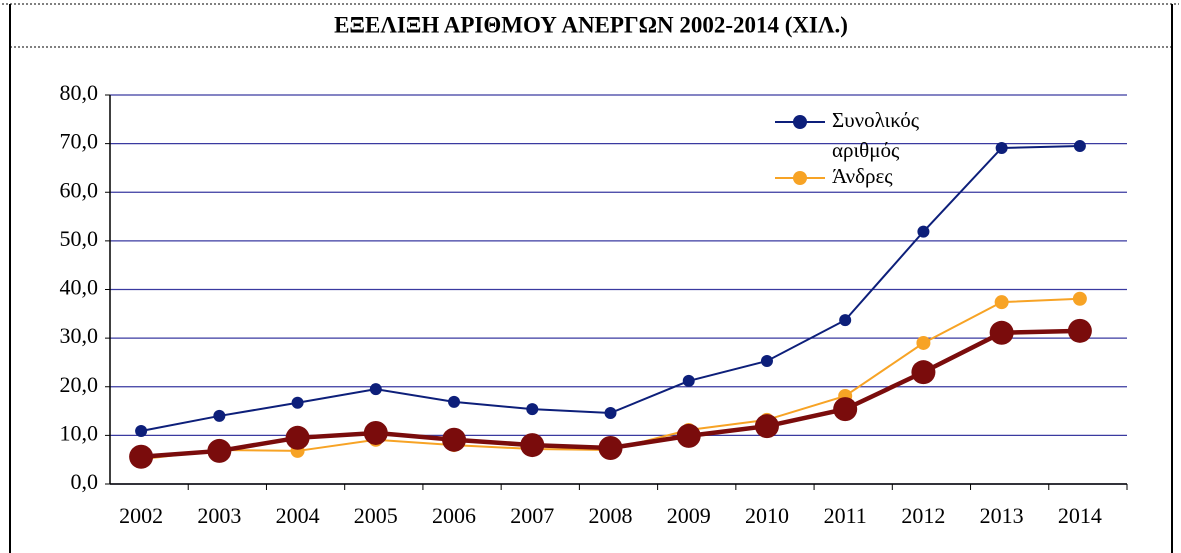  What do you see at coordinates (862, 176) in the screenshot?
I see `legend-label: Άνδρες` at bounding box center [862, 176].